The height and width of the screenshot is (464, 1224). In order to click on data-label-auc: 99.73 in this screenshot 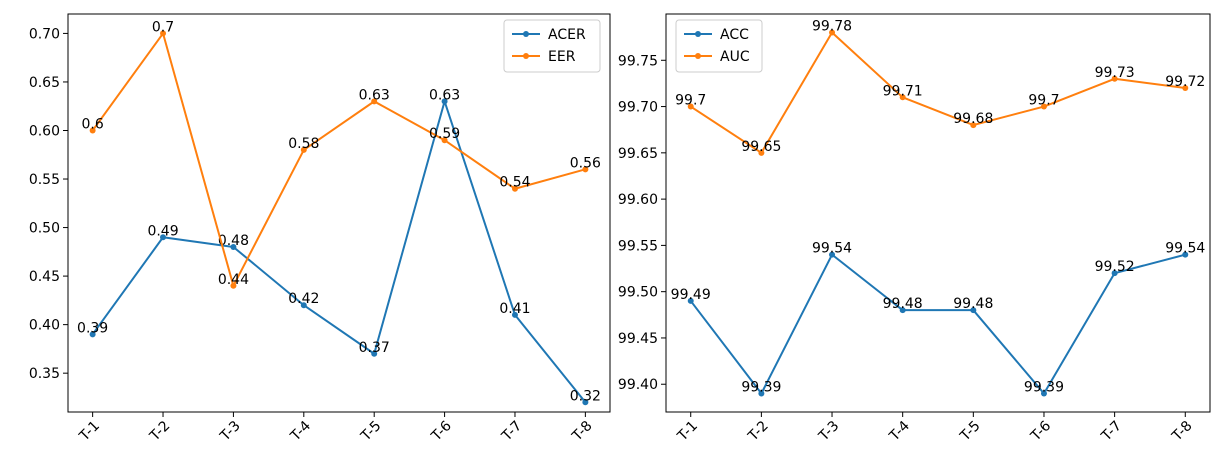, I will do `click(1115, 73)`.